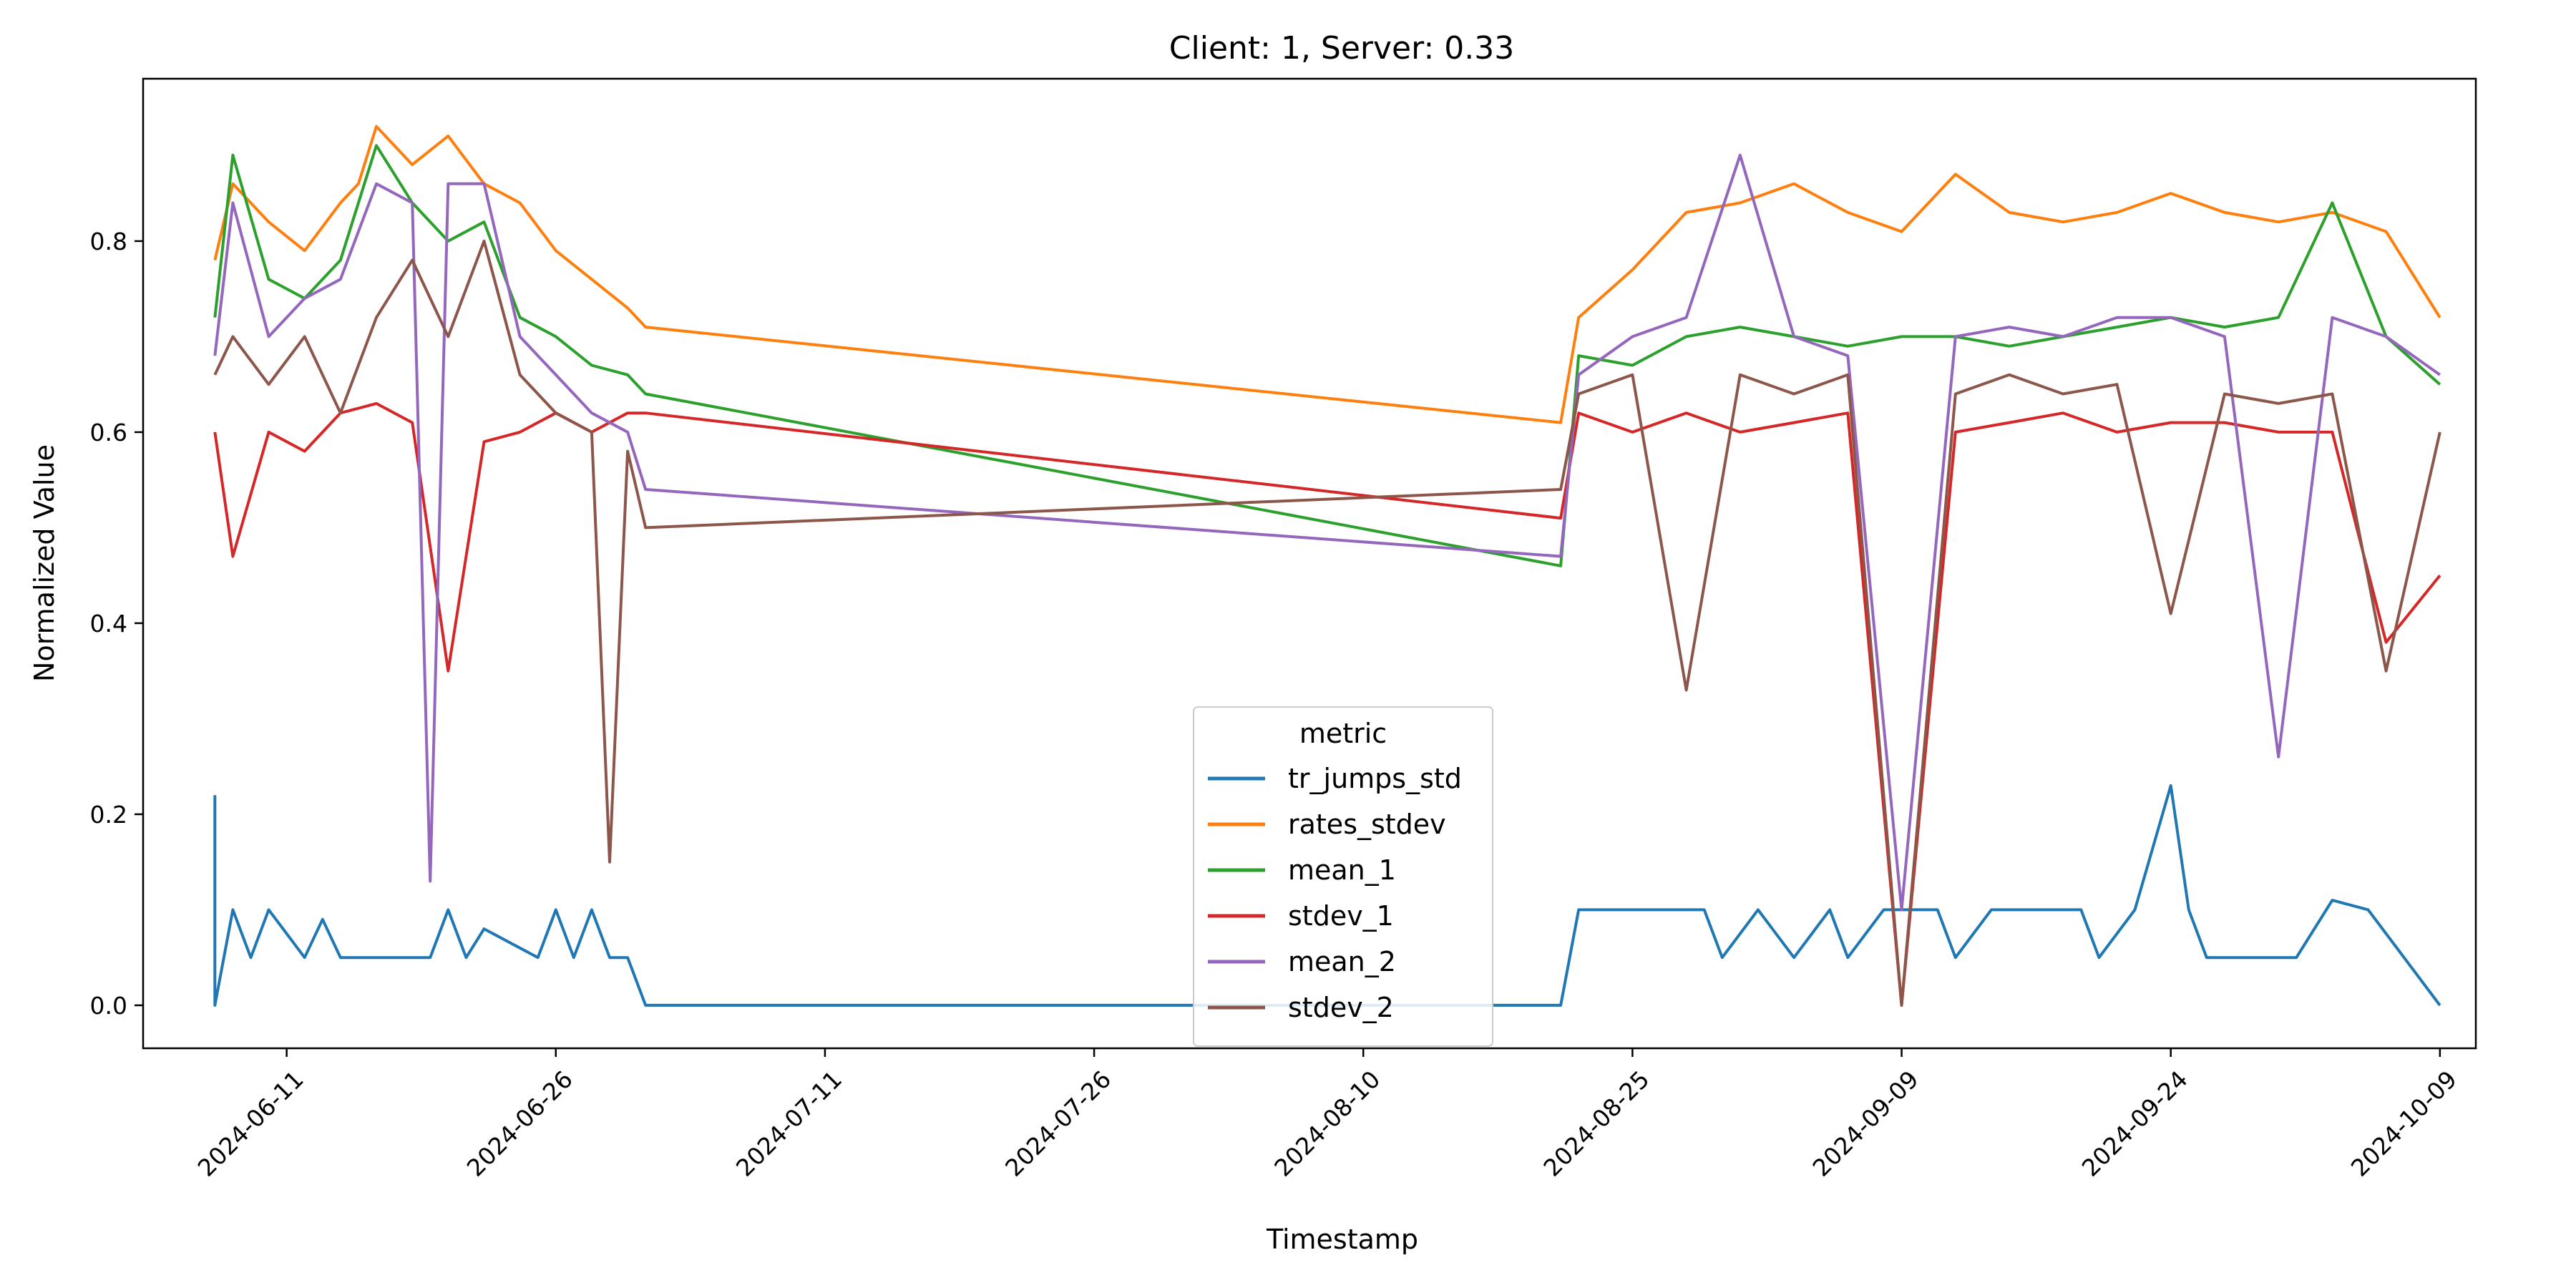  I want to click on y-tick-label: 0.8, so click(108, 241).